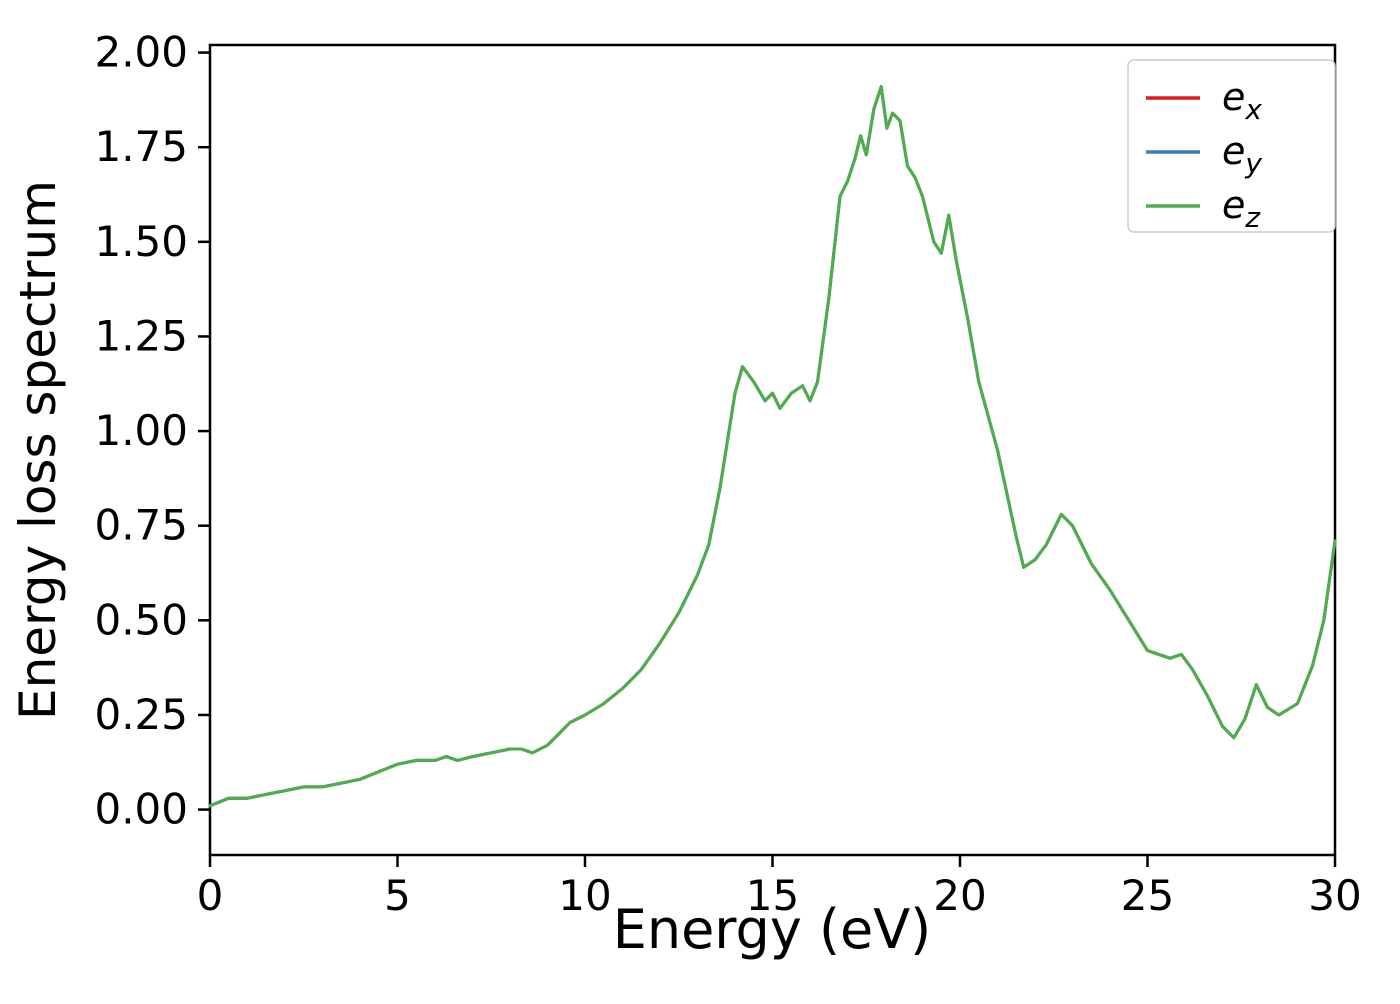 This screenshot has height=1004, width=1400. I want to click on x-tick-label: 30, so click(1334, 895).